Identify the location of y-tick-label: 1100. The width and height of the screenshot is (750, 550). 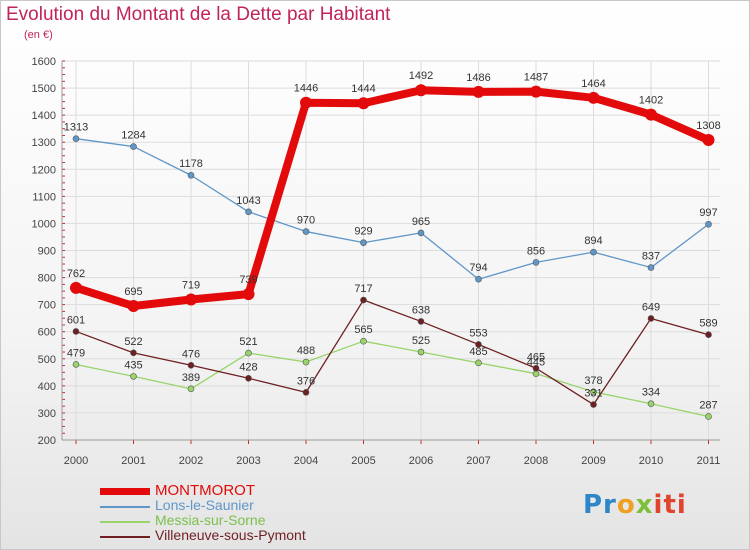
(44, 197).